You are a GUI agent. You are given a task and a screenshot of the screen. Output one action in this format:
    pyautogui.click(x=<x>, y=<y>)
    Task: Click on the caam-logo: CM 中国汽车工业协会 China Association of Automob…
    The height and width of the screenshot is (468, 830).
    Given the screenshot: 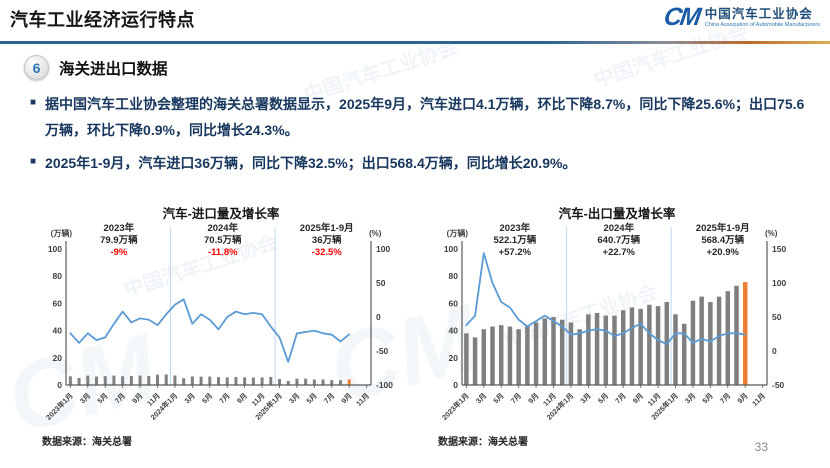 What is the action you would take?
    pyautogui.click(x=741, y=17)
    